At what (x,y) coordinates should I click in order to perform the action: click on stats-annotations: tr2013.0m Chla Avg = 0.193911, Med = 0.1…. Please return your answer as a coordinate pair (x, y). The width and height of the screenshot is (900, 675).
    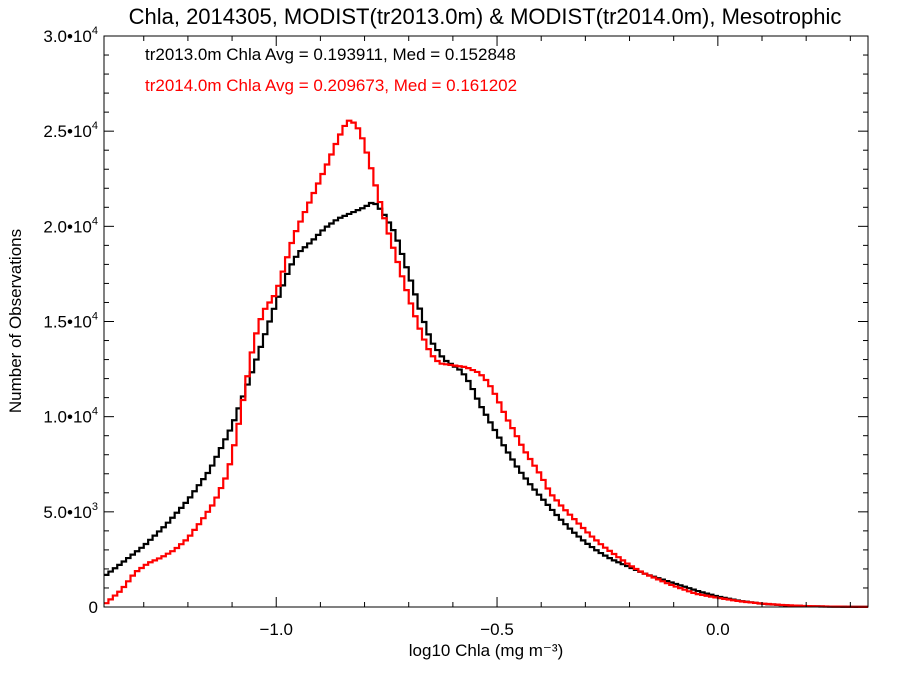
    Looking at the image, I should click on (331, 70).